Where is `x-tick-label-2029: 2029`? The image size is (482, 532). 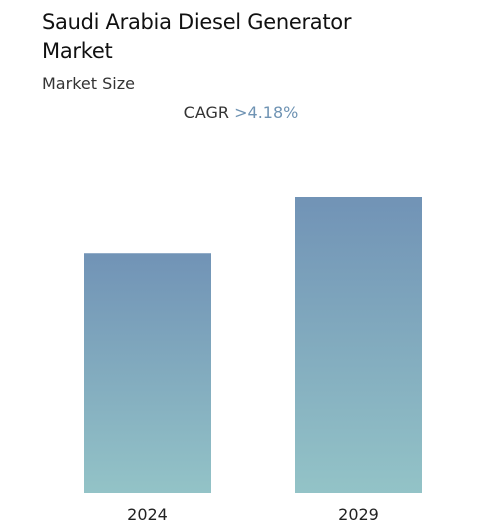 x-tick-label-2029: 2029 is located at coordinates (358, 514).